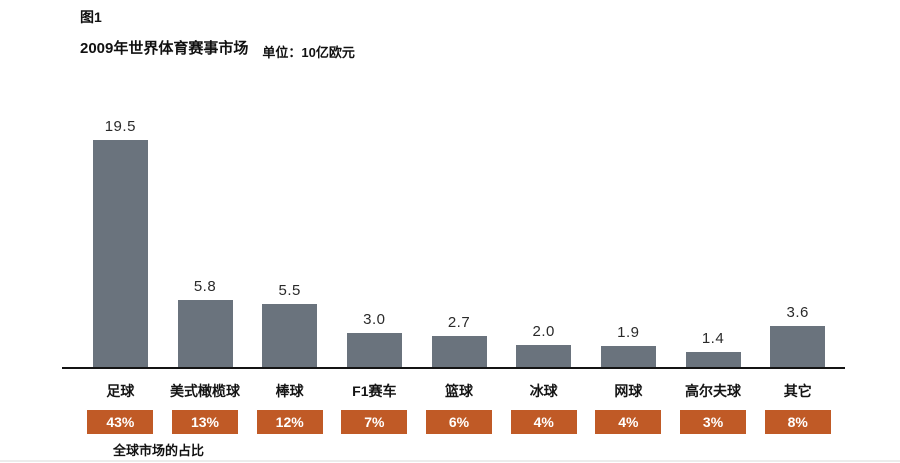 The width and height of the screenshot is (900, 463). I want to click on bar-area: 19.5, so click(120, 240).